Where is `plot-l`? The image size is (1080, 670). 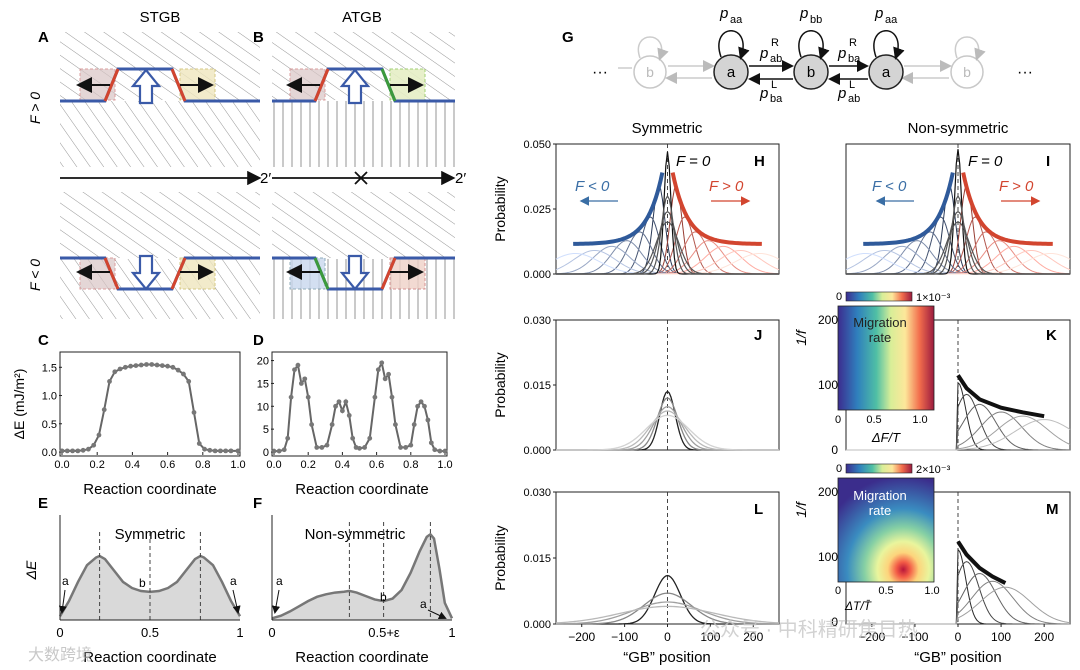
plot-l is located at coordinates (667, 558).